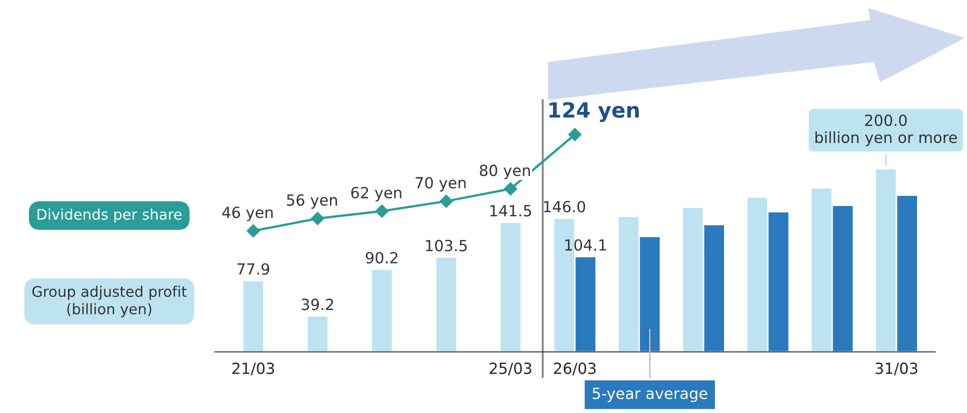 The image size is (967, 413). I want to click on data-label: 62 yen, so click(376, 194).